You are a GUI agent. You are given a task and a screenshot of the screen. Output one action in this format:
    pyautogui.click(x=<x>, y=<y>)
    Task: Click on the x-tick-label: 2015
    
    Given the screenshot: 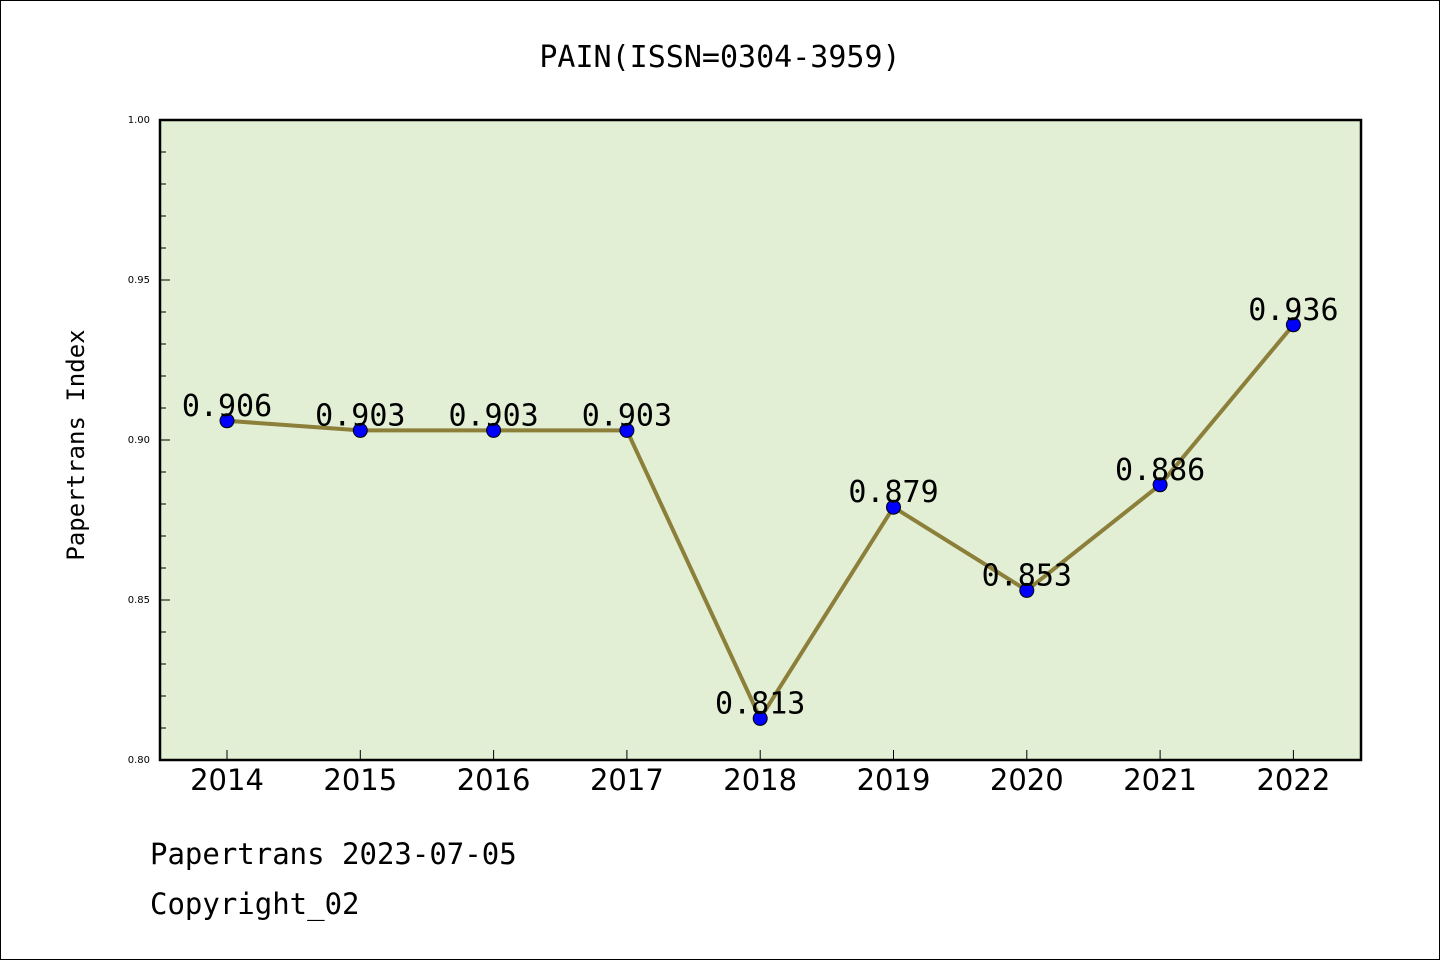 What is the action you would take?
    pyautogui.click(x=360, y=780)
    